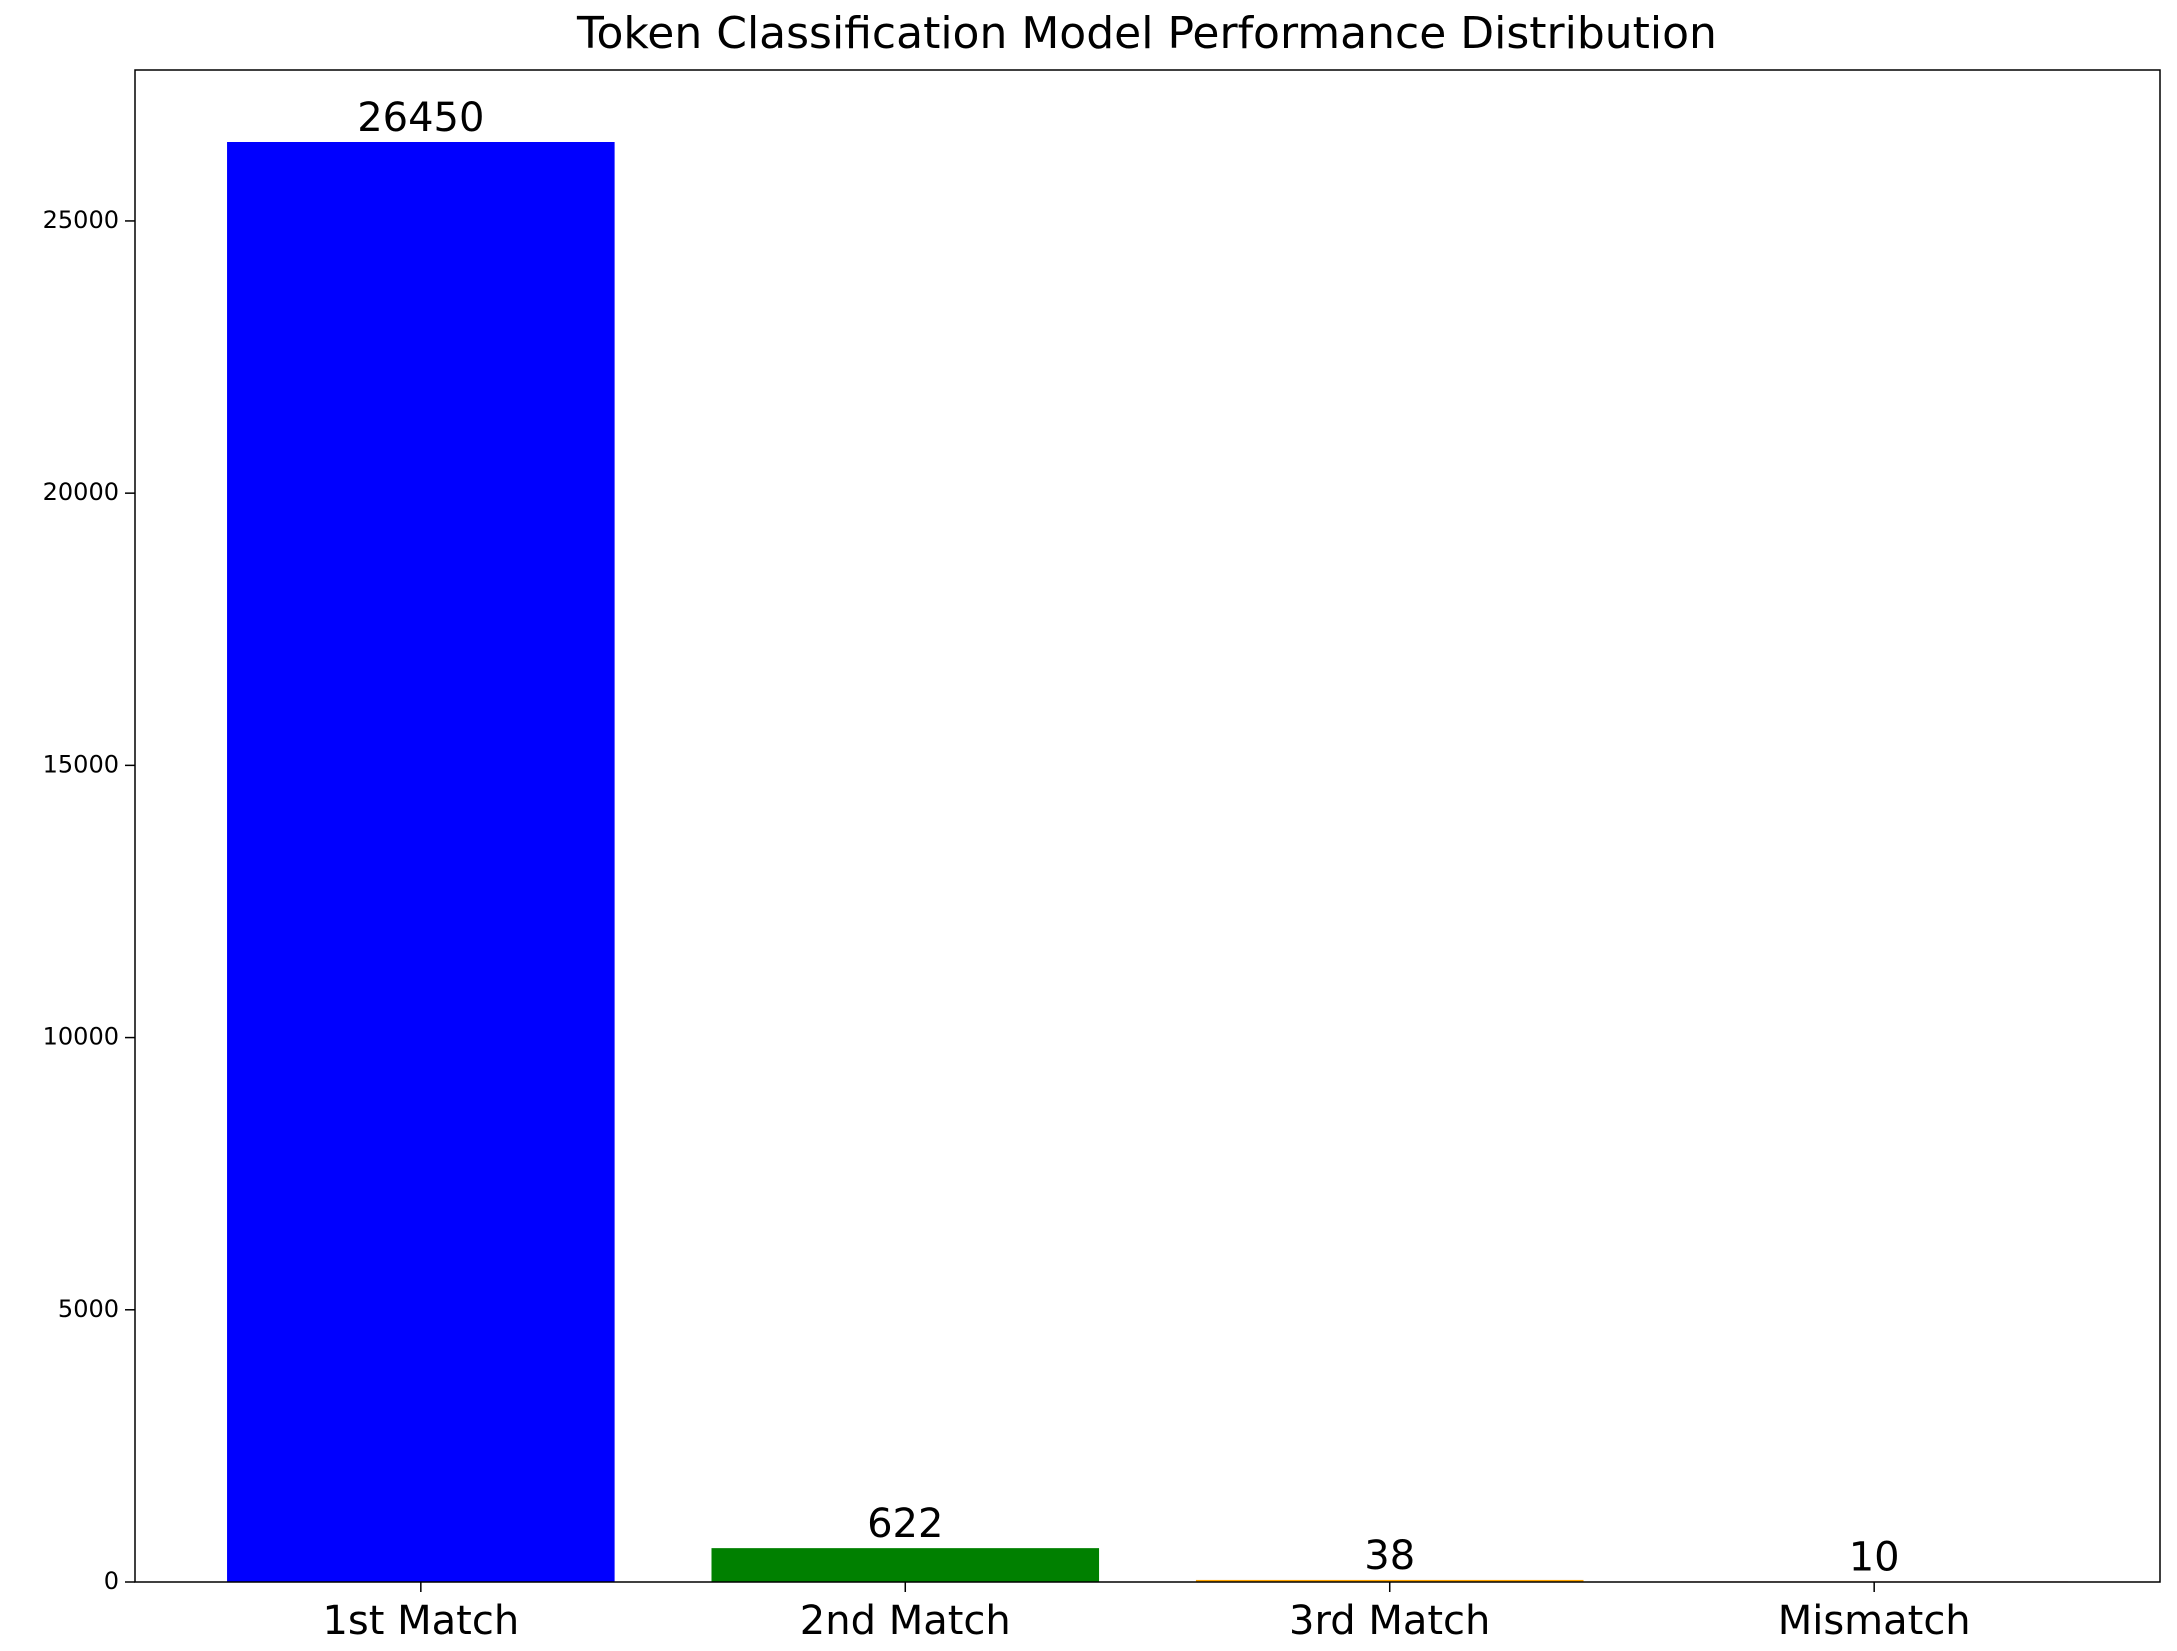 Image resolution: width=2177 pixels, height=1651 pixels. What do you see at coordinates (81, 492) in the screenshot?
I see `y-tick-label: 20000` at bounding box center [81, 492].